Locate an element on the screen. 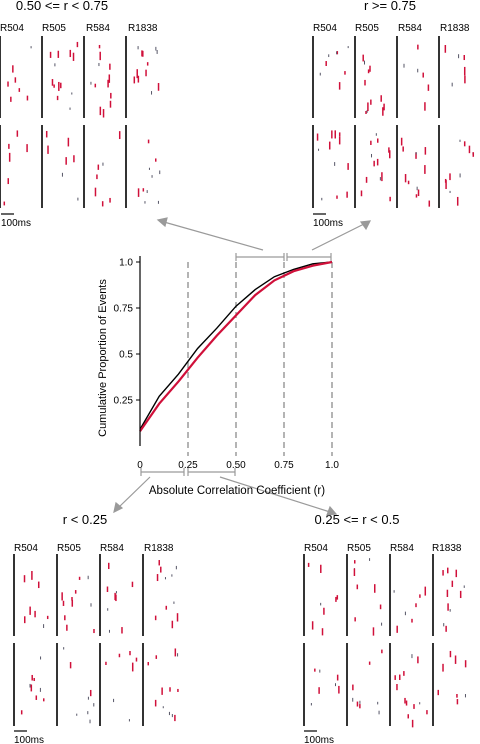 This screenshot has height=744, width=480. arrow-to-tl is located at coordinates (213, 236).